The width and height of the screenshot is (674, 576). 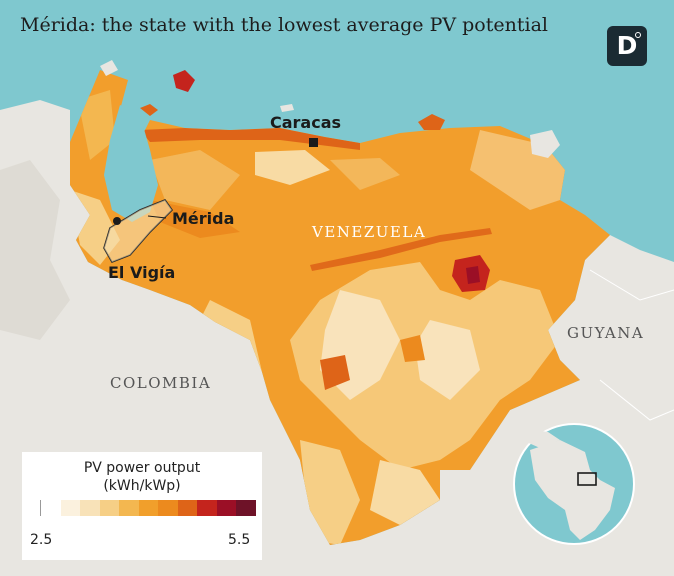 What do you see at coordinates (35, 250) in the screenshot?
I see `colombia-relief` at bounding box center [35, 250].